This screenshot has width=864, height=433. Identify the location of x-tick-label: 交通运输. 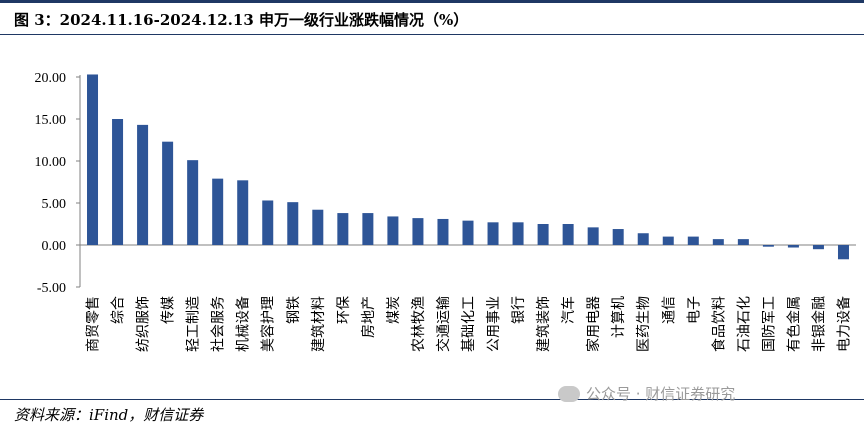
(443, 324).